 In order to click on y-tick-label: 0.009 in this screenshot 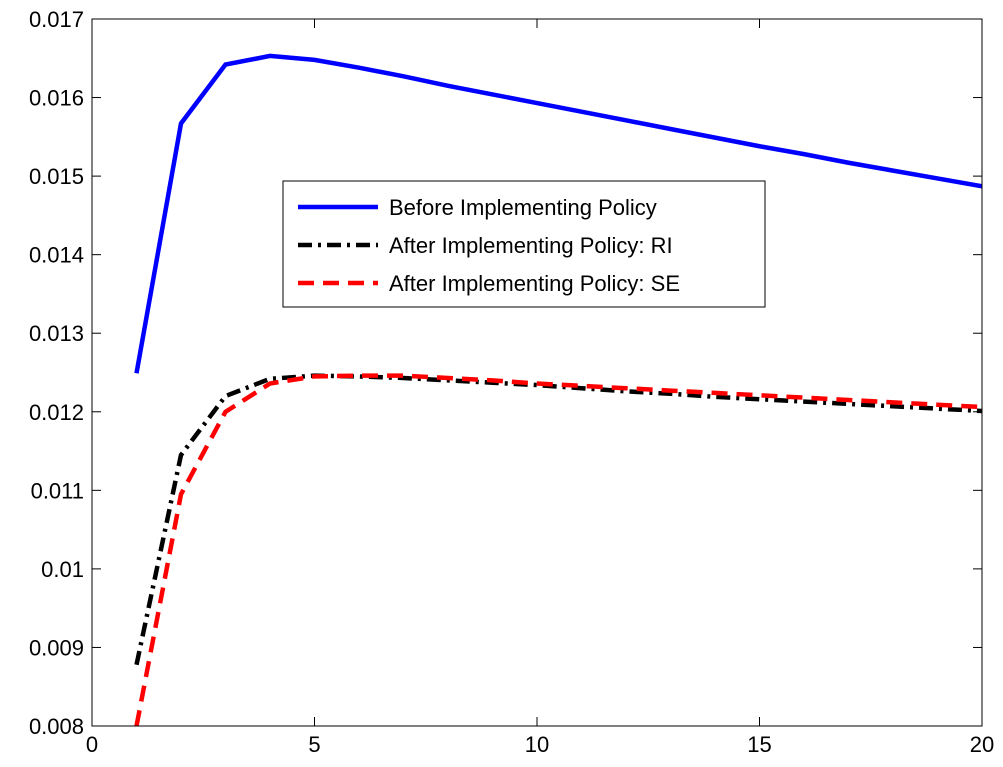, I will do `click(56, 647)`.